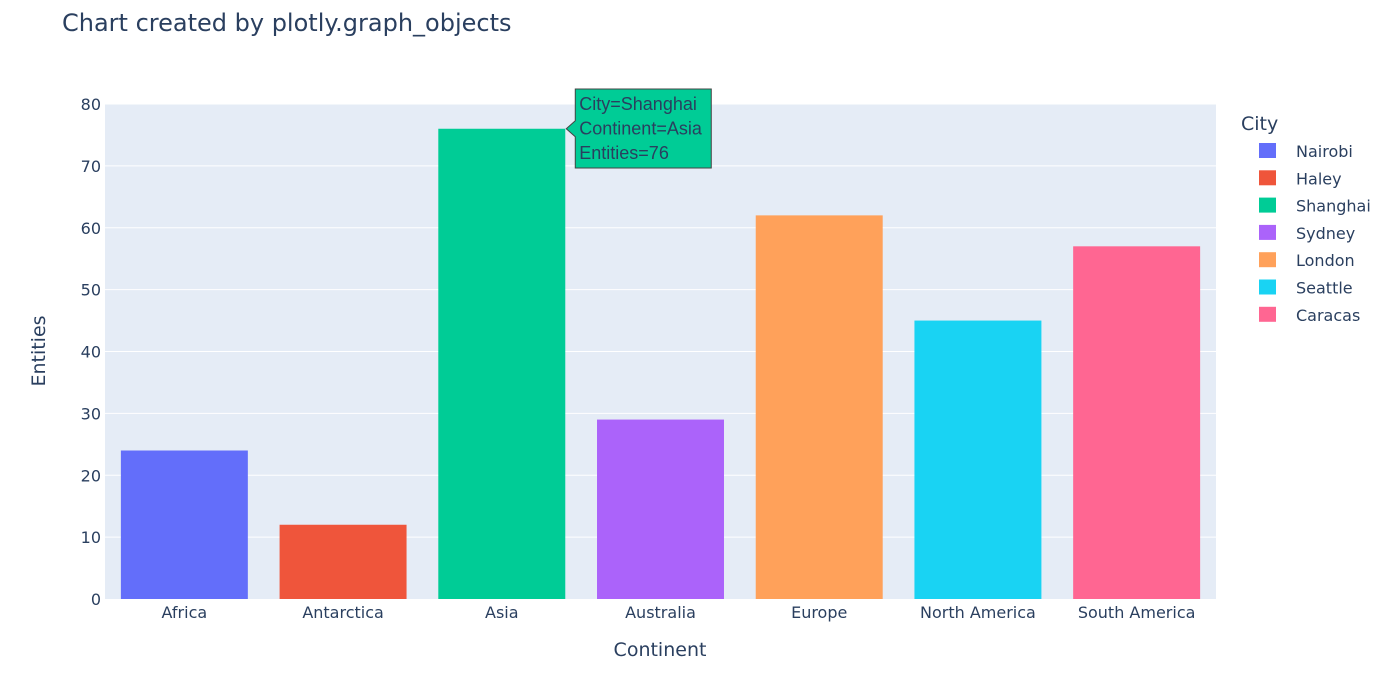  Describe the element at coordinates (343, 561) in the screenshot. I see `bar-antarctica` at that location.